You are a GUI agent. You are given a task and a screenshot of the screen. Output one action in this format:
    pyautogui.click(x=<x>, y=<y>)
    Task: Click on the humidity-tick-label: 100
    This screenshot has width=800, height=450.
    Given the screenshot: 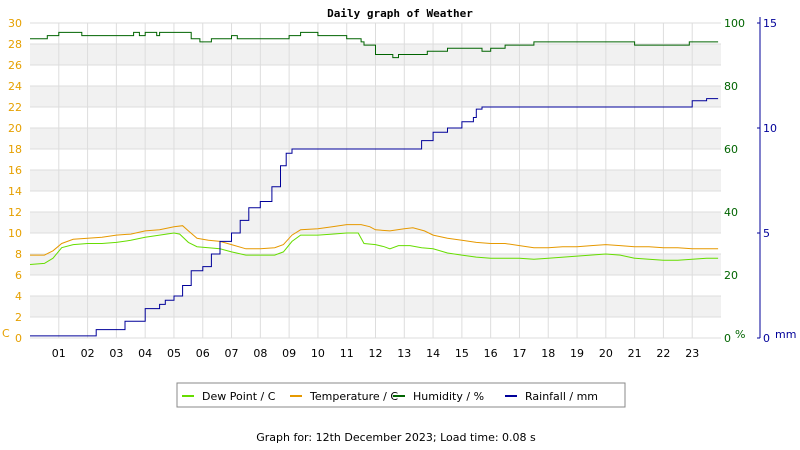 What is the action you would take?
    pyautogui.click(x=734, y=23)
    